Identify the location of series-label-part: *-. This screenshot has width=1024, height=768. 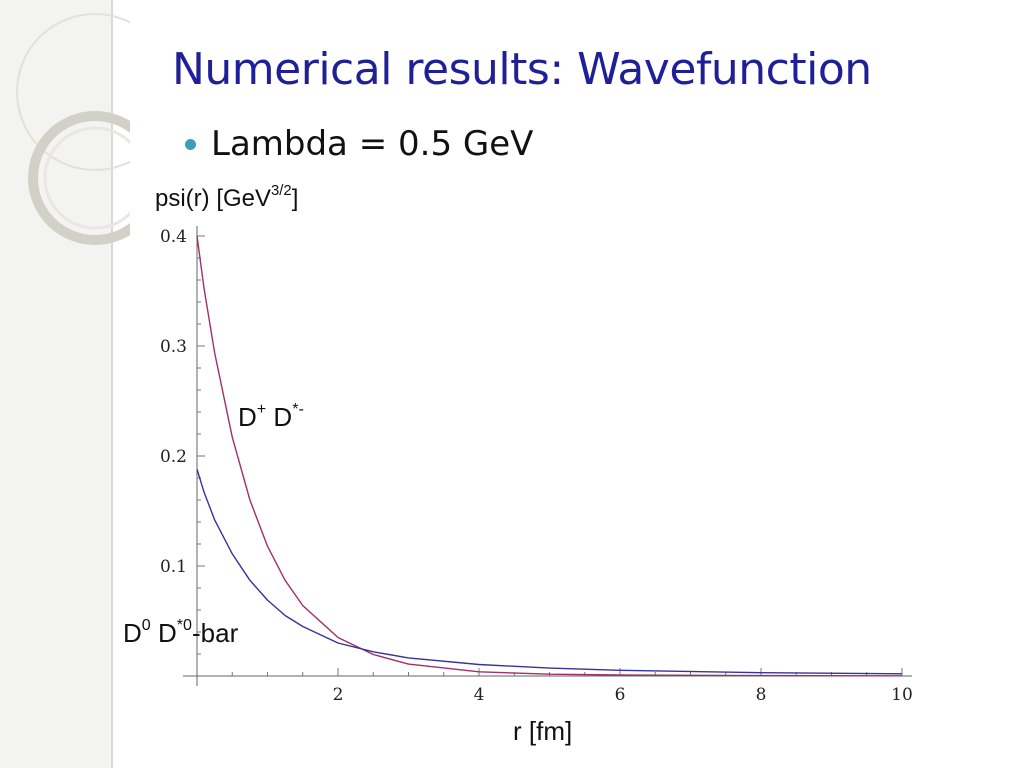
(298, 409).